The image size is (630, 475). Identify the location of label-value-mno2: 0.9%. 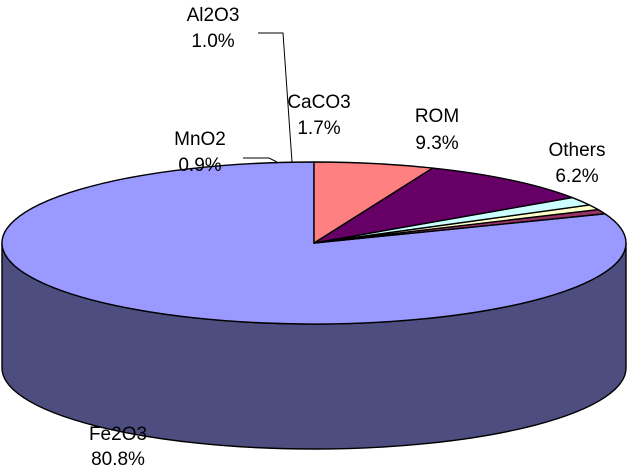
(199, 165).